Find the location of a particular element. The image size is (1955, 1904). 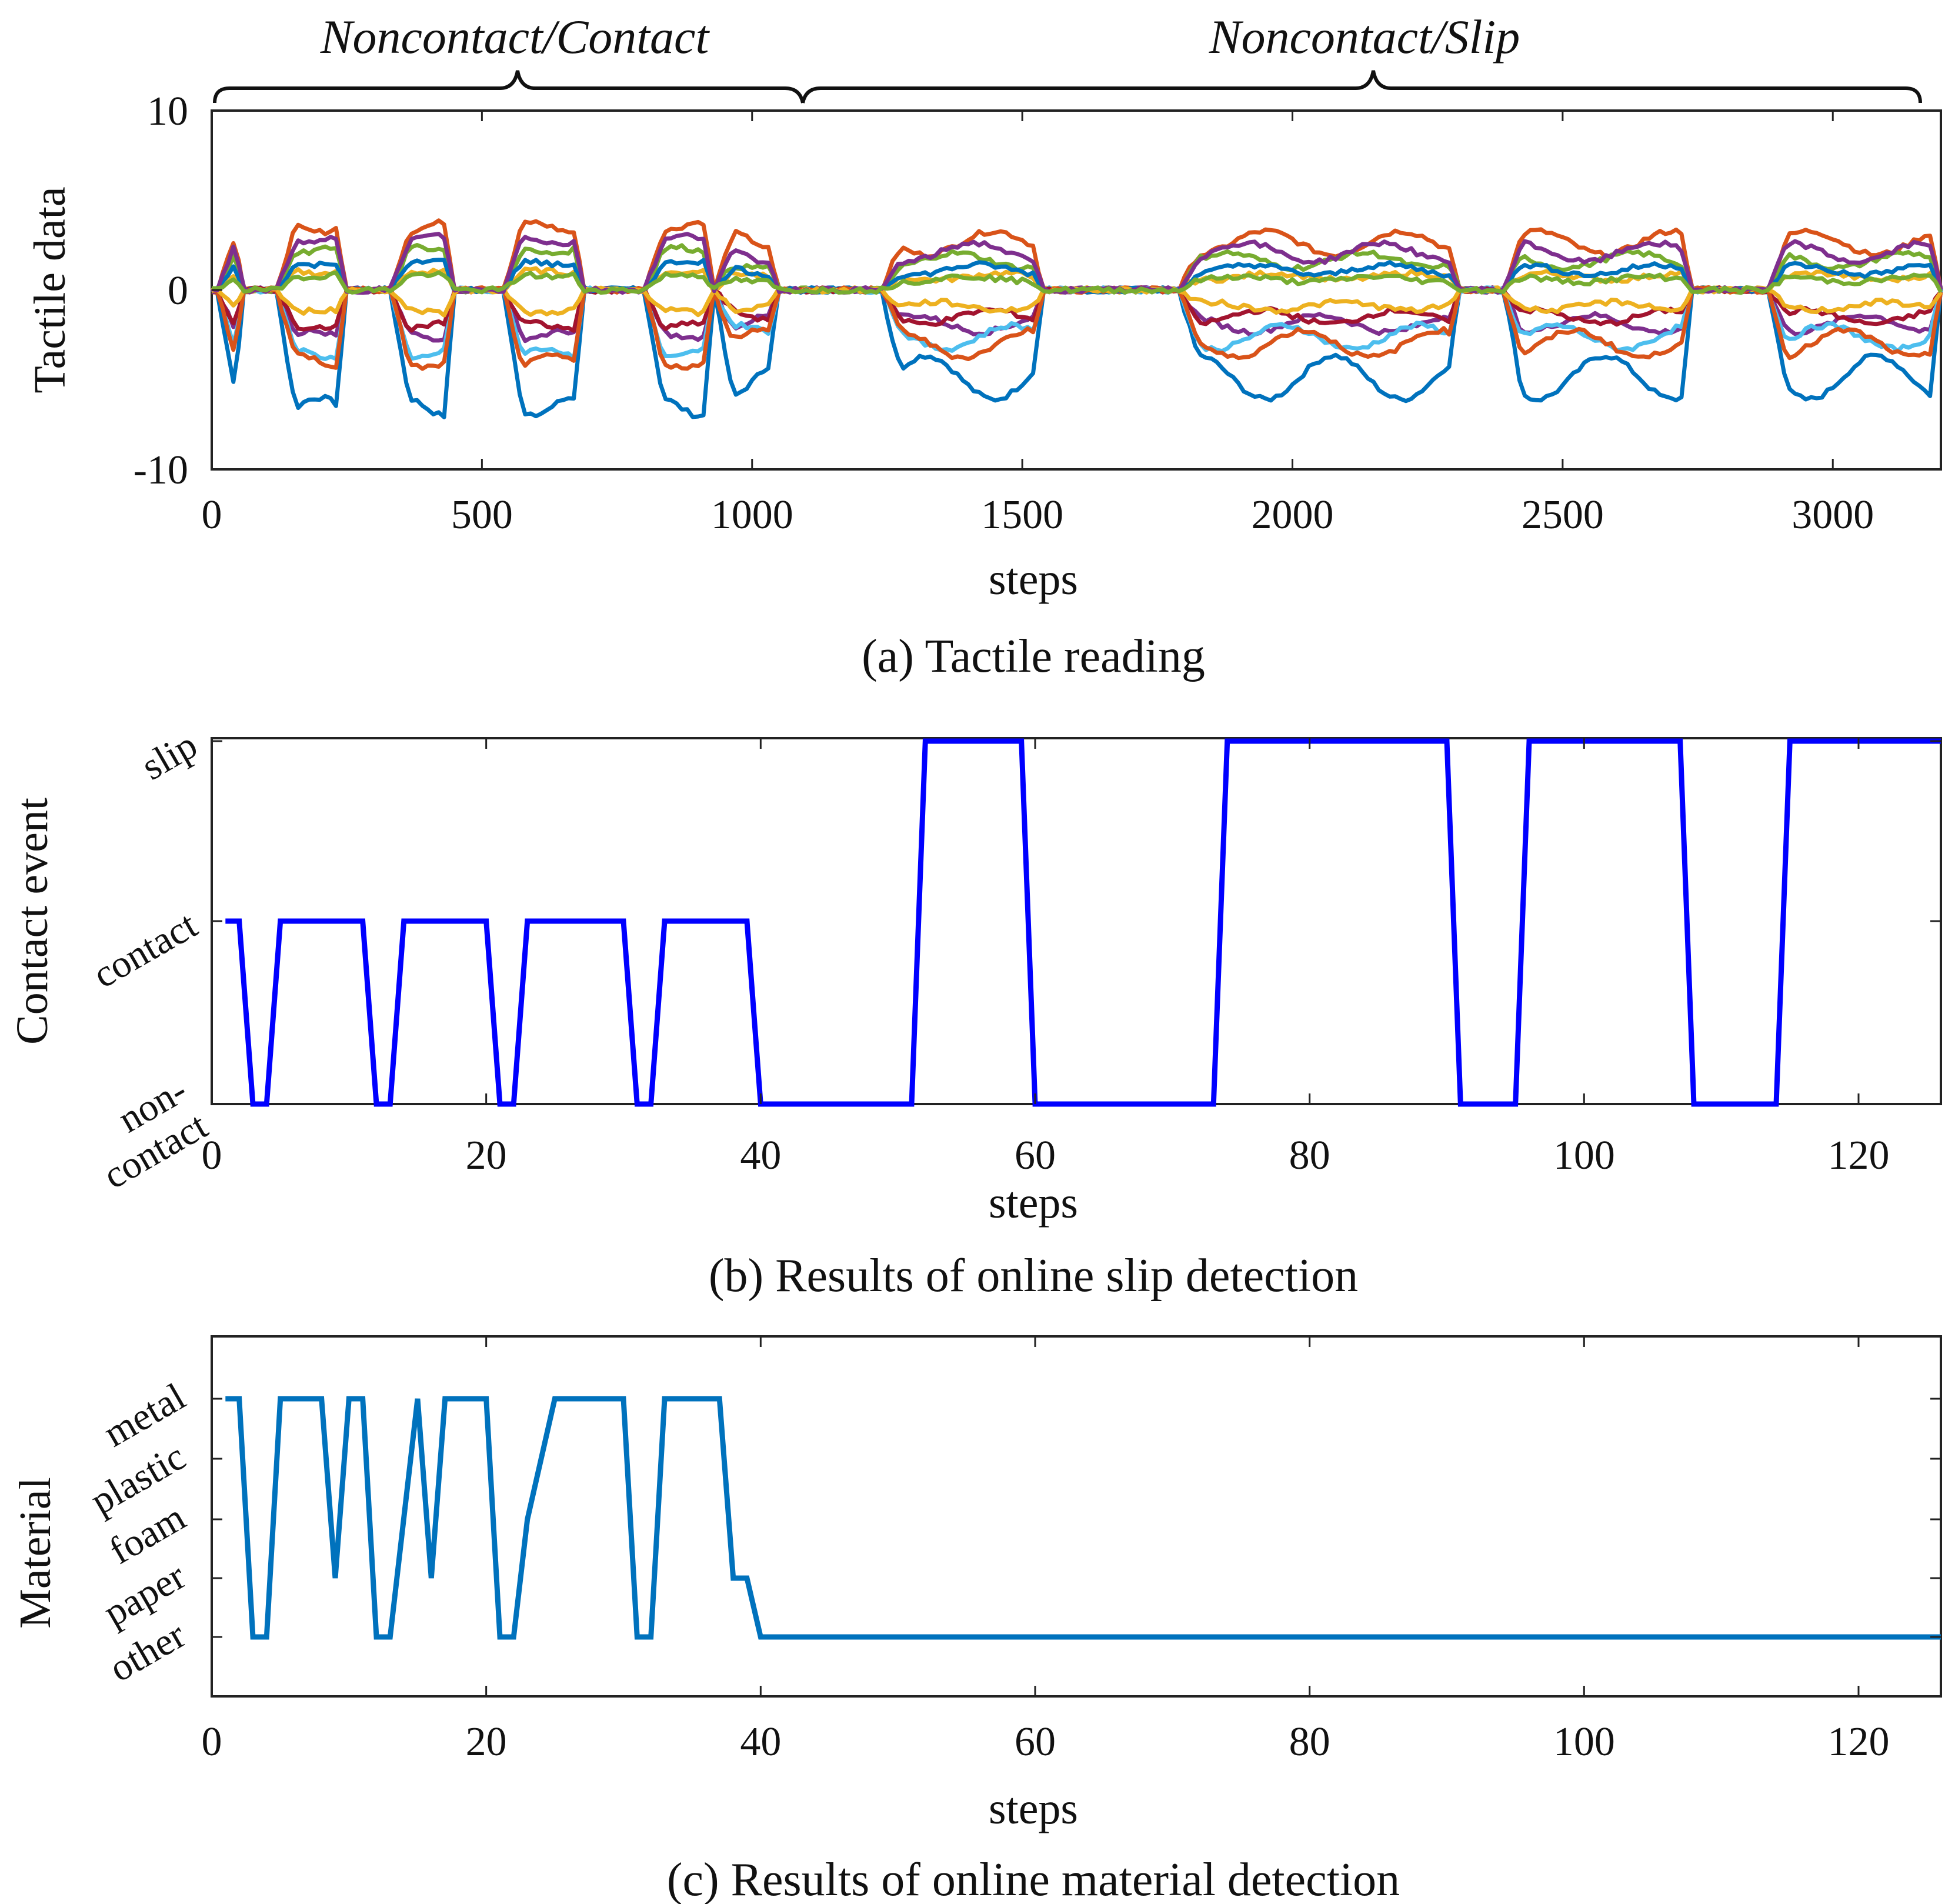

panel-c-series-group is located at coordinates (1083, 1518).